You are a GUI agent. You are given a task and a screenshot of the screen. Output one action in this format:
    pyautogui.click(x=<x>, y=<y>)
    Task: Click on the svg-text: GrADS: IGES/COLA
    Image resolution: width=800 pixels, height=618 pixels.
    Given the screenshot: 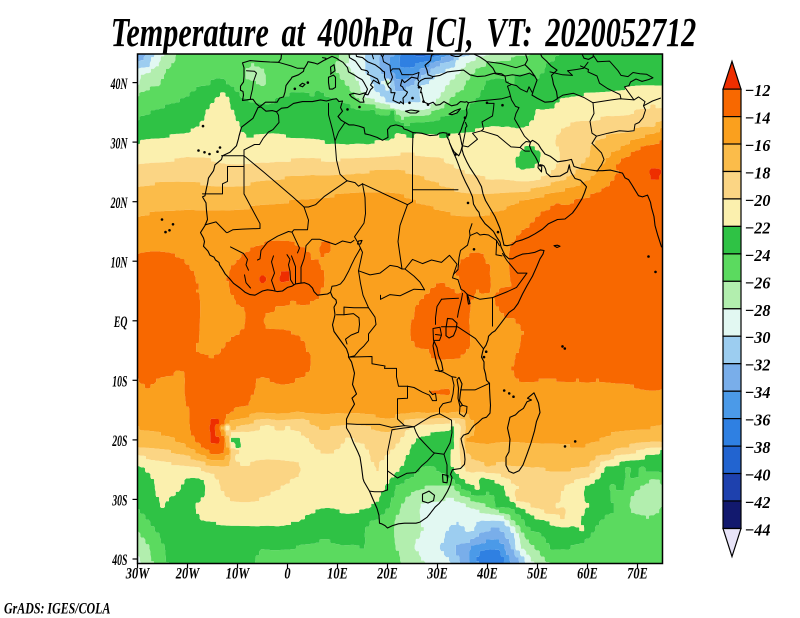 What is the action you would take?
    pyautogui.click(x=57, y=608)
    